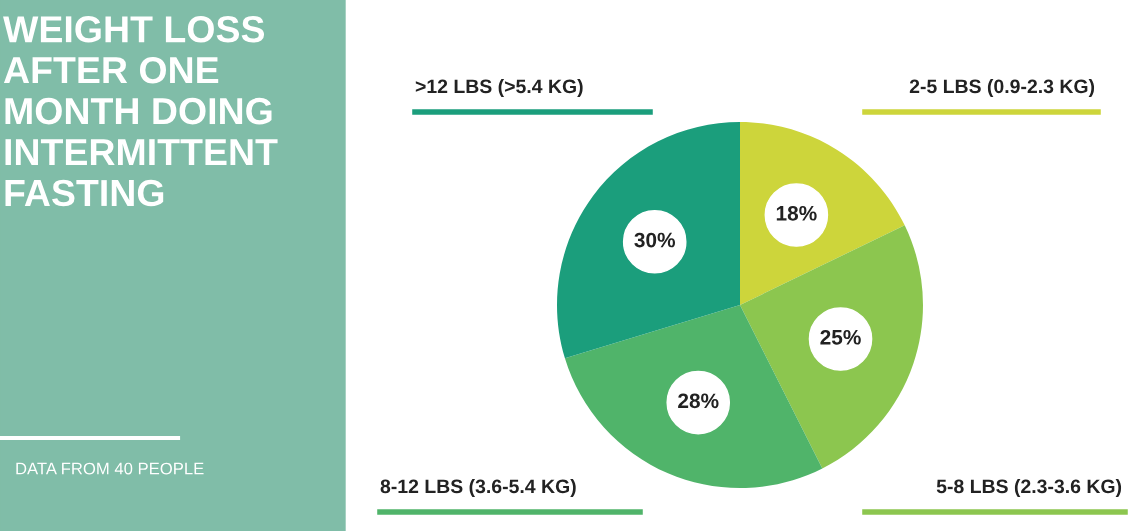 This screenshot has width=1141, height=531. I want to click on slice-label: 2-5 LBS (0.9-2.3 KG), so click(1002, 88).